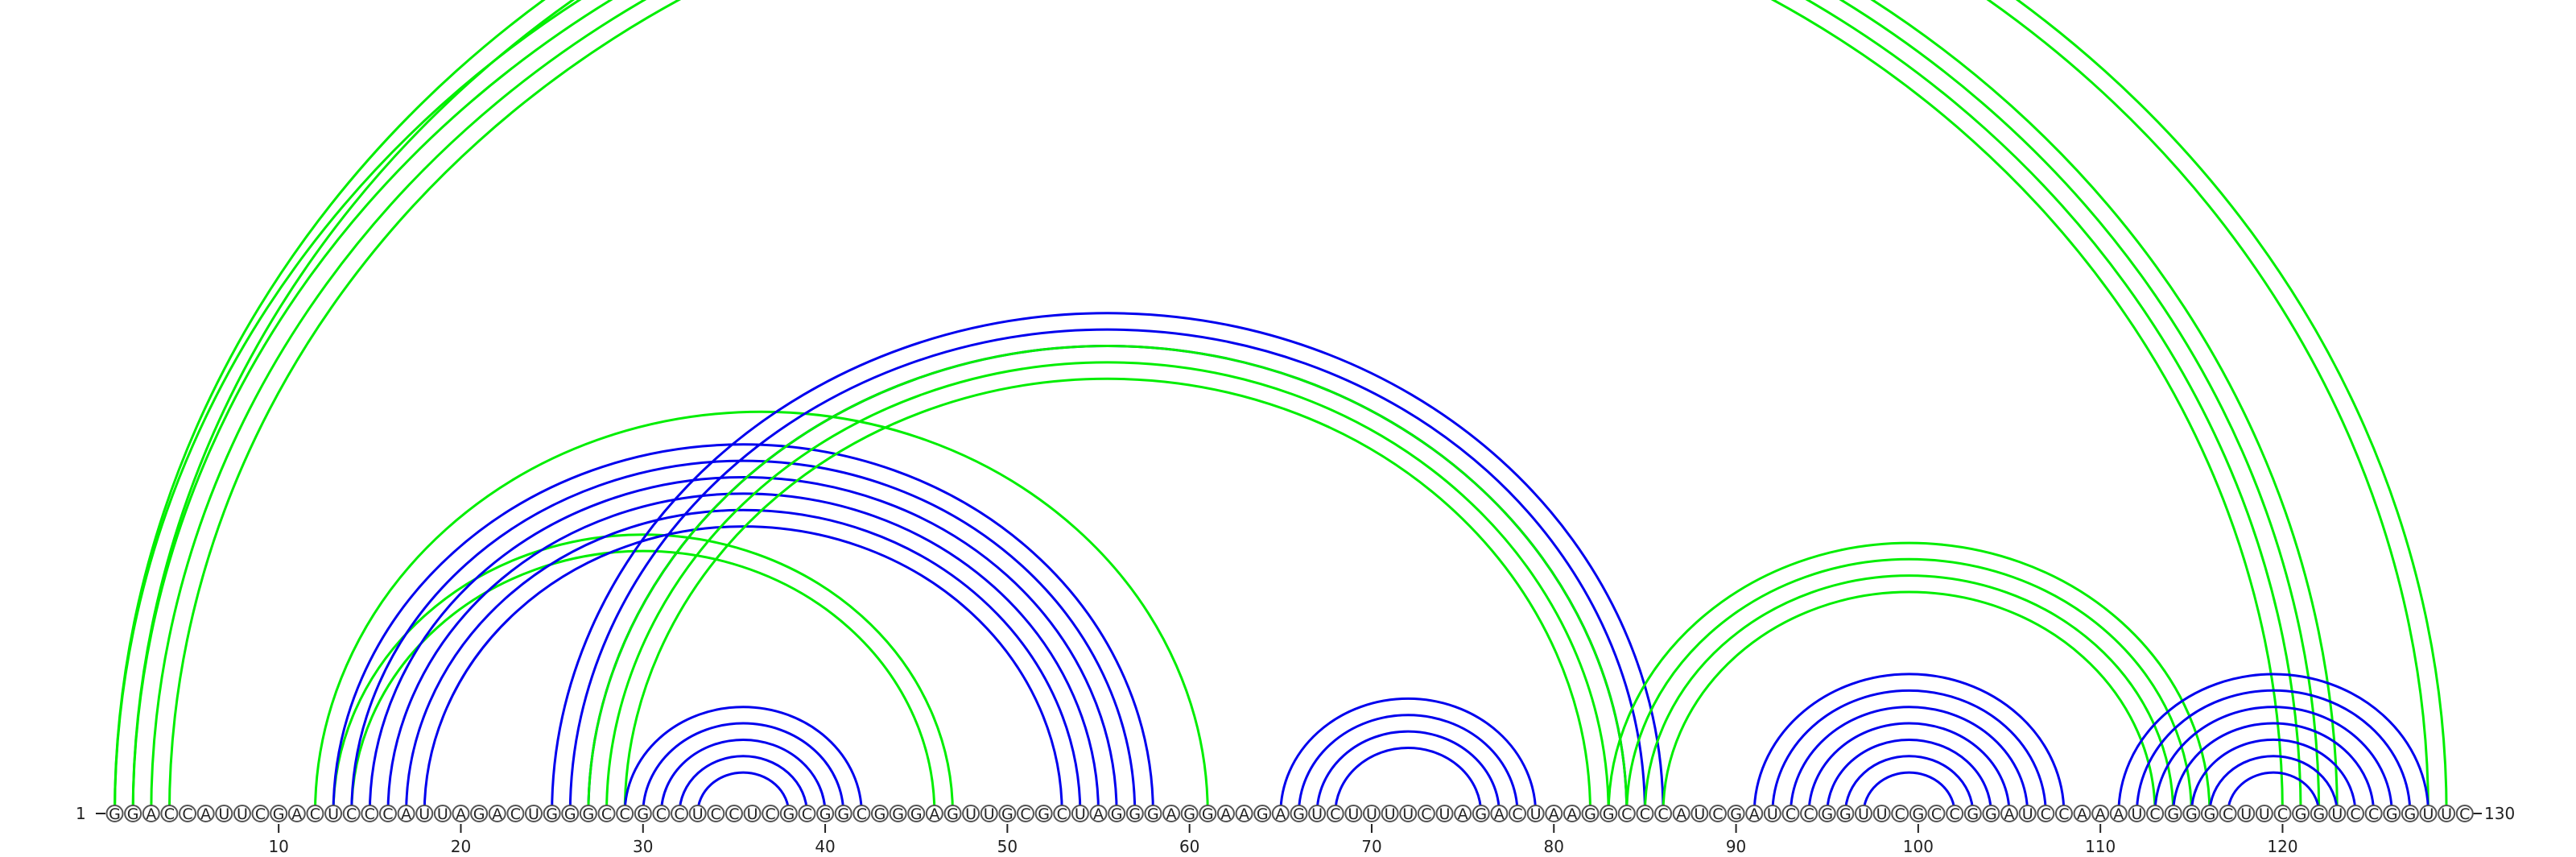 The width and height of the screenshot is (2576, 857). What do you see at coordinates (825, 846) in the screenshot?
I see `ruler-tick-label: 40` at bounding box center [825, 846].